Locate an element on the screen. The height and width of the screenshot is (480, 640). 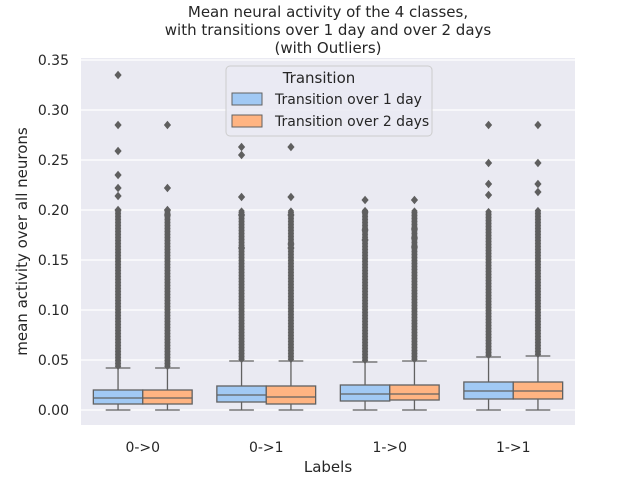
legend-frame is located at coordinates (329, 101).